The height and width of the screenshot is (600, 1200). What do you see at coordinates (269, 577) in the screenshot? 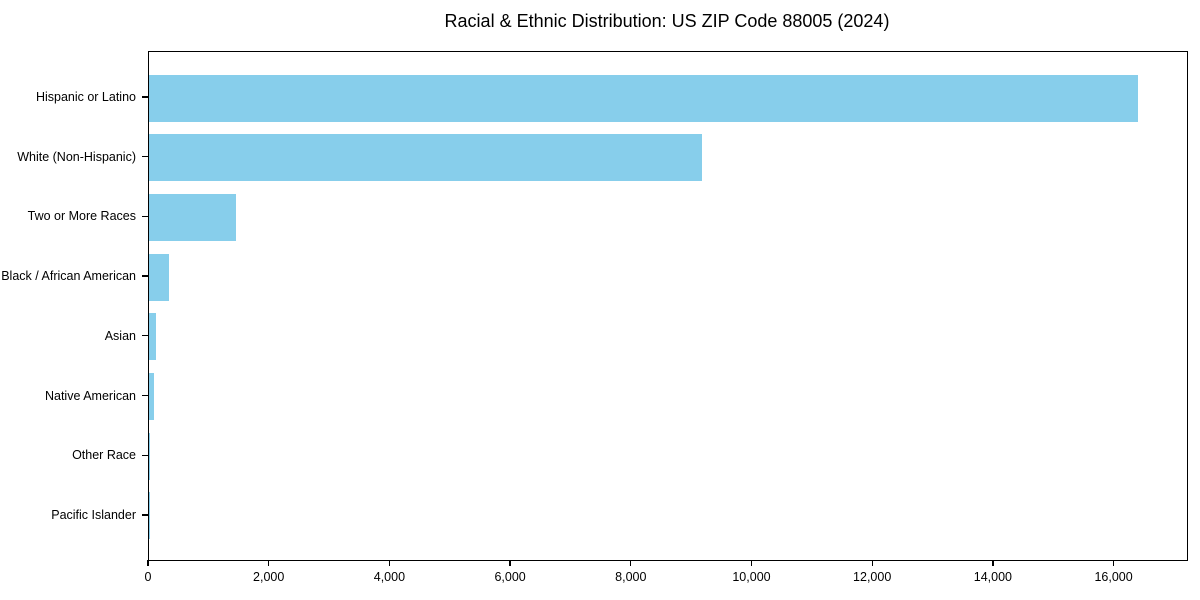
I see `x-tick-label: 2,000` at bounding box center [269, 577].